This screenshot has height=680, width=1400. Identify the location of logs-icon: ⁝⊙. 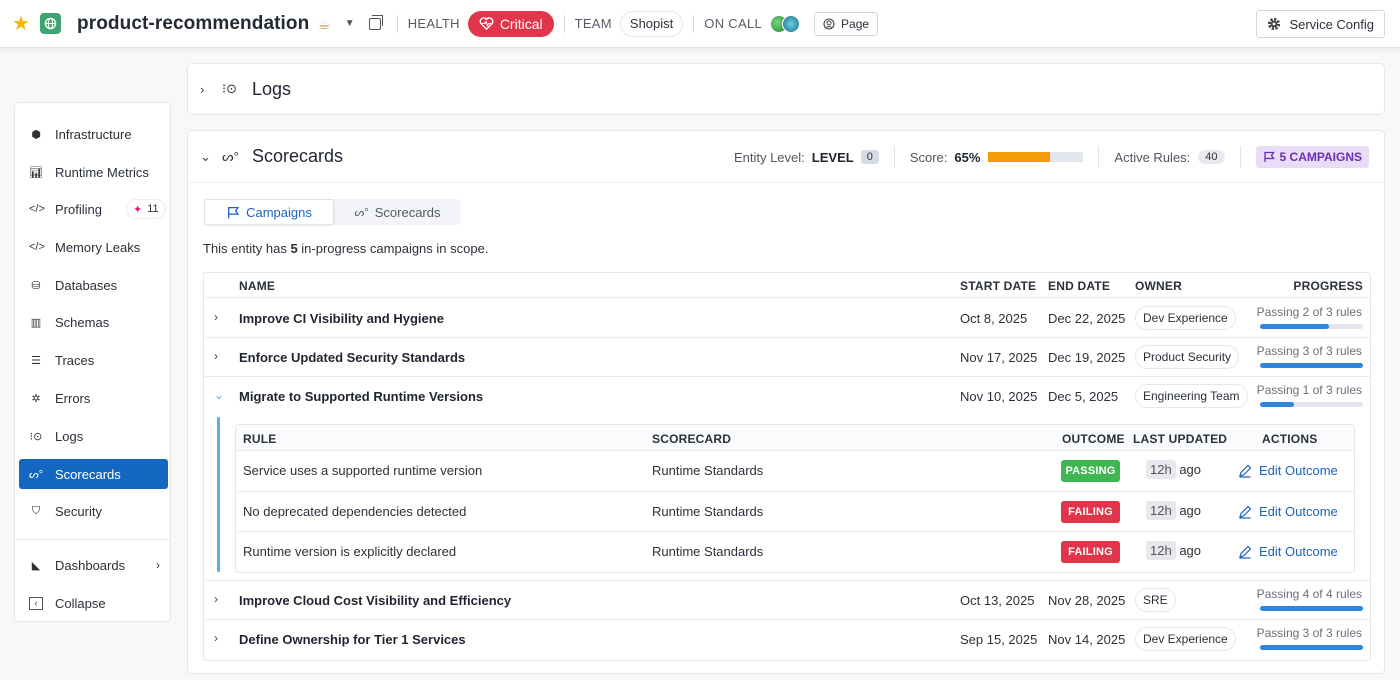
(36, 436).